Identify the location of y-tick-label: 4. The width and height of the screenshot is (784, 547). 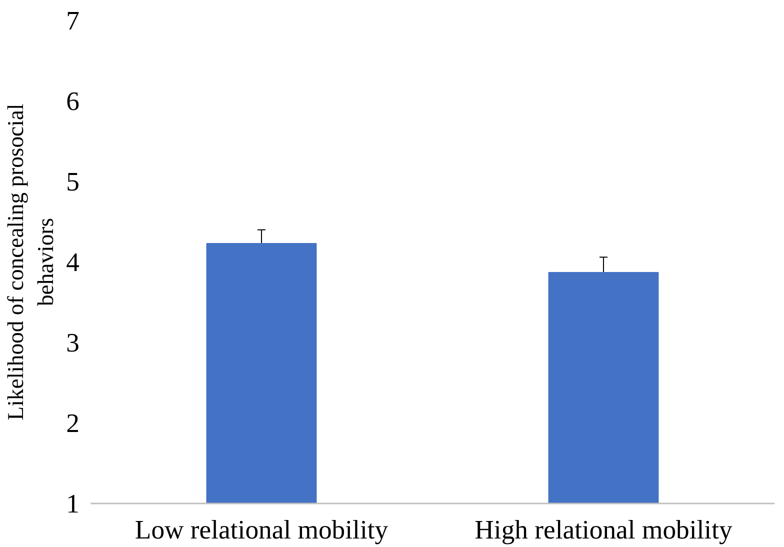
(73, 262).